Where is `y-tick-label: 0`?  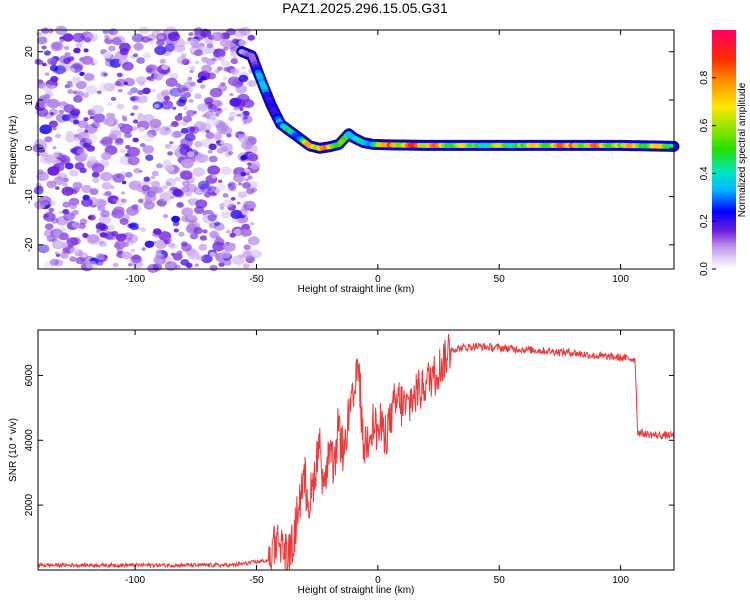 y-tick-label: 0 is located at coordinates (29, 148).